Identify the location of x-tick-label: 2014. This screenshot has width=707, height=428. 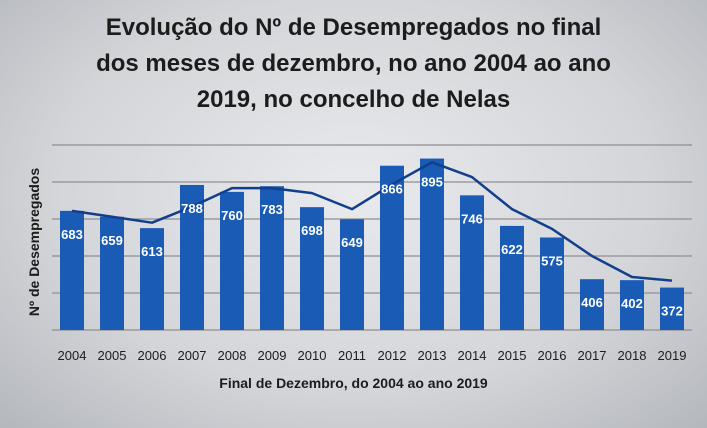
(472, 355).